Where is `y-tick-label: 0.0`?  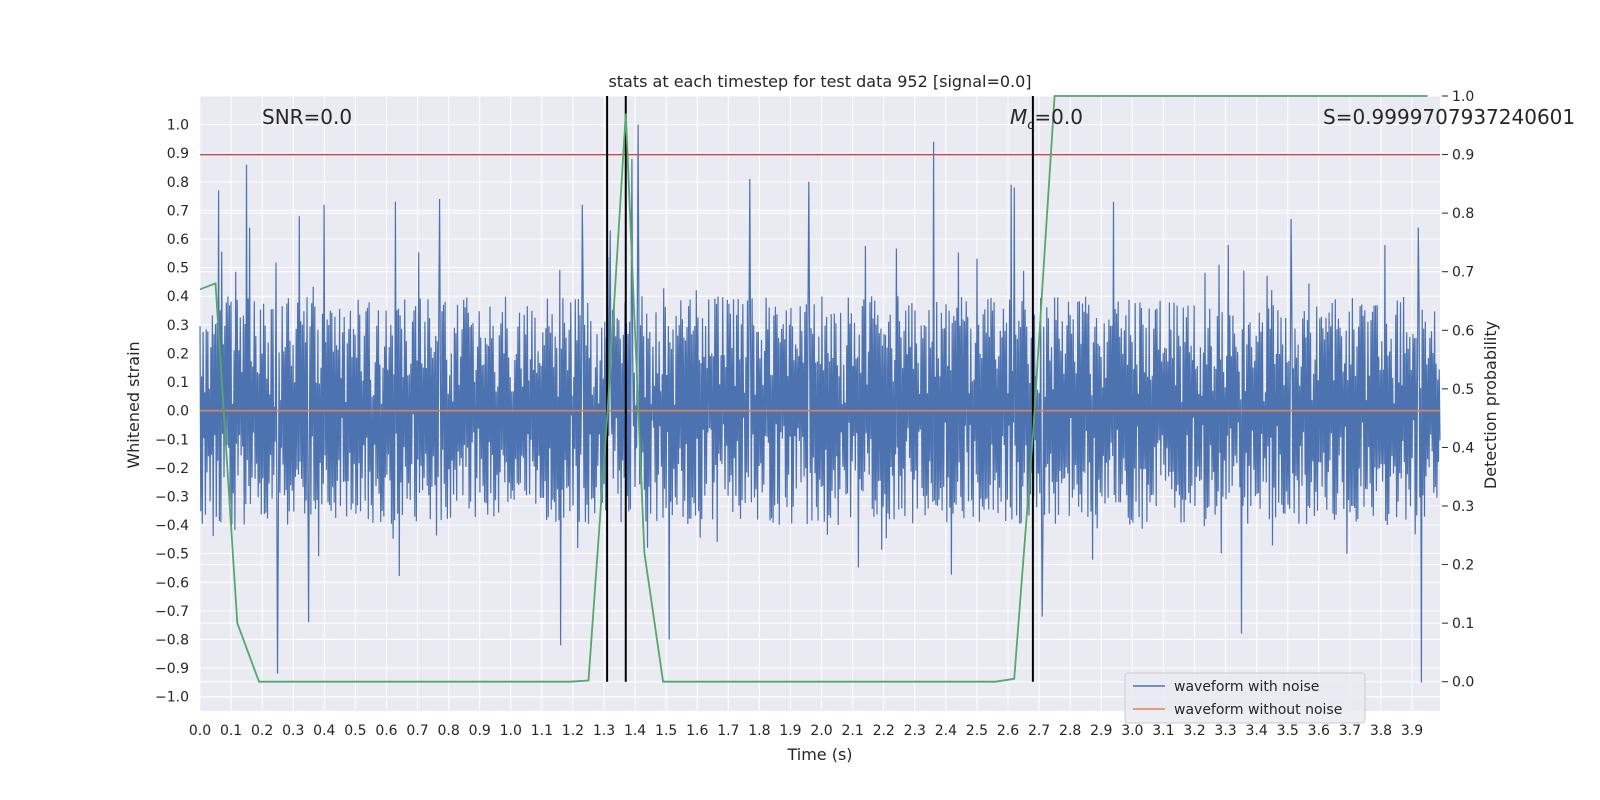 y-tick-label: 0.0 is located at coordinates (178, 412).